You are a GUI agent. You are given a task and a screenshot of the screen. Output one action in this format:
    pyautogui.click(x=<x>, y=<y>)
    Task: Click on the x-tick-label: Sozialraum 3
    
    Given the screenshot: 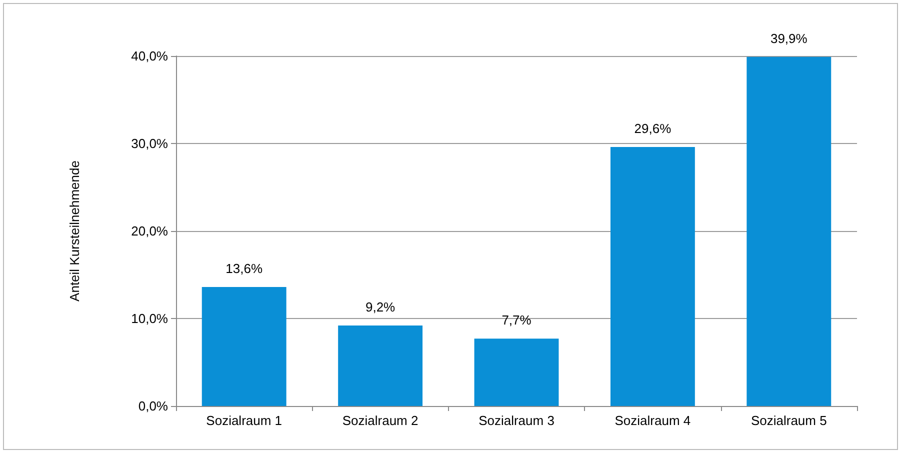 What is the action you would take?
    pyautogui.click(x=516, y=420)
    